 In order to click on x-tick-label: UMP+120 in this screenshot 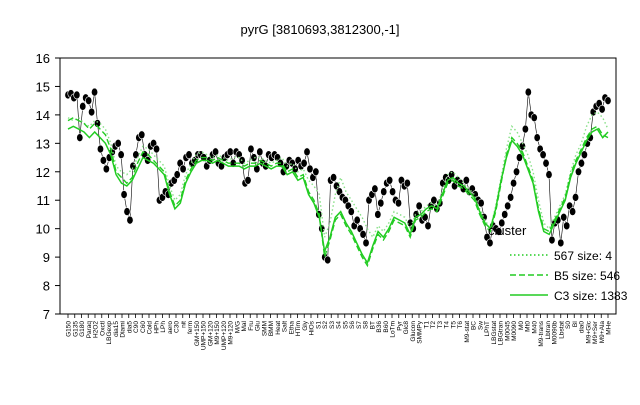, I will do `click(224, 335)`.